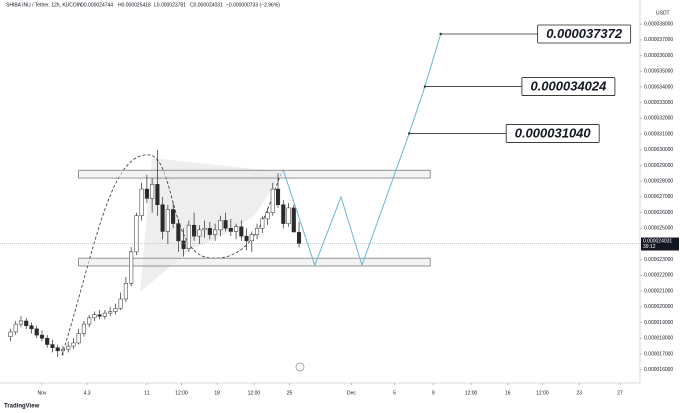 The width and height of the screenshot is (680, 413). I want to click on header-close: C0.000024031, so click(206, 5).